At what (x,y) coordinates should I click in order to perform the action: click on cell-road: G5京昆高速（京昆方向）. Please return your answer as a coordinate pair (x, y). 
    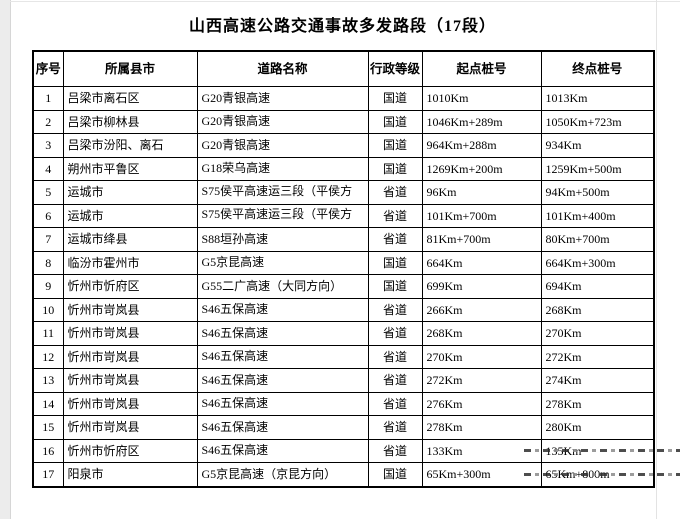
    Looking at the image, I should click on (282, 474).